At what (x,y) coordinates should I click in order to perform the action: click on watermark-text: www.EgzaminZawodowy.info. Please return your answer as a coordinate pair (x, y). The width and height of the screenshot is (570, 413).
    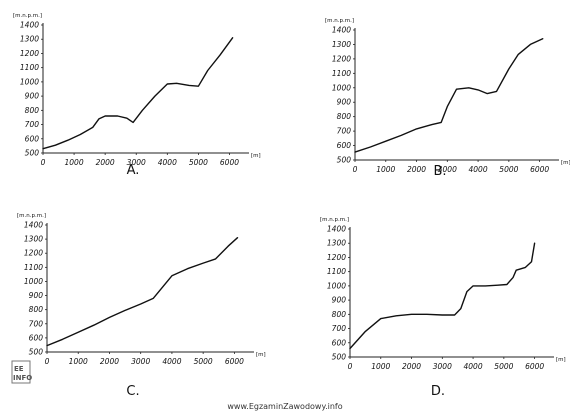
    Looking at the image, I should click on (284, 406).